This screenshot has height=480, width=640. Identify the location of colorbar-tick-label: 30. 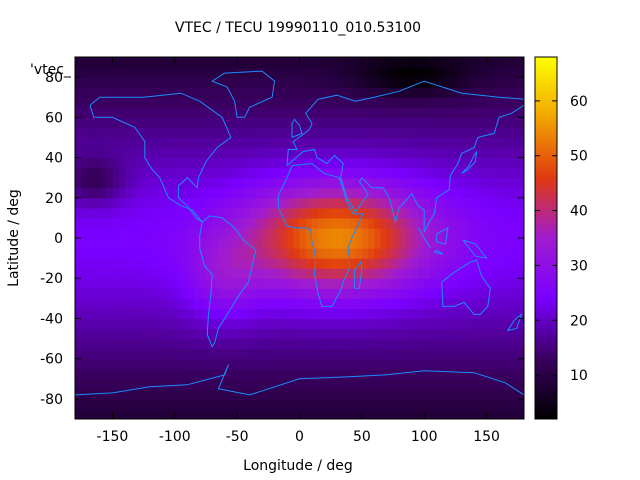
(579, 266).